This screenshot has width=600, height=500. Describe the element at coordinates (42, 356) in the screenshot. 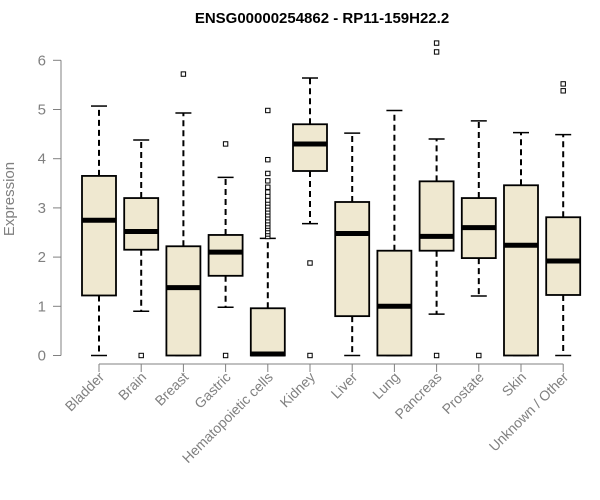

I see `y-tick-label: 0` at that location.